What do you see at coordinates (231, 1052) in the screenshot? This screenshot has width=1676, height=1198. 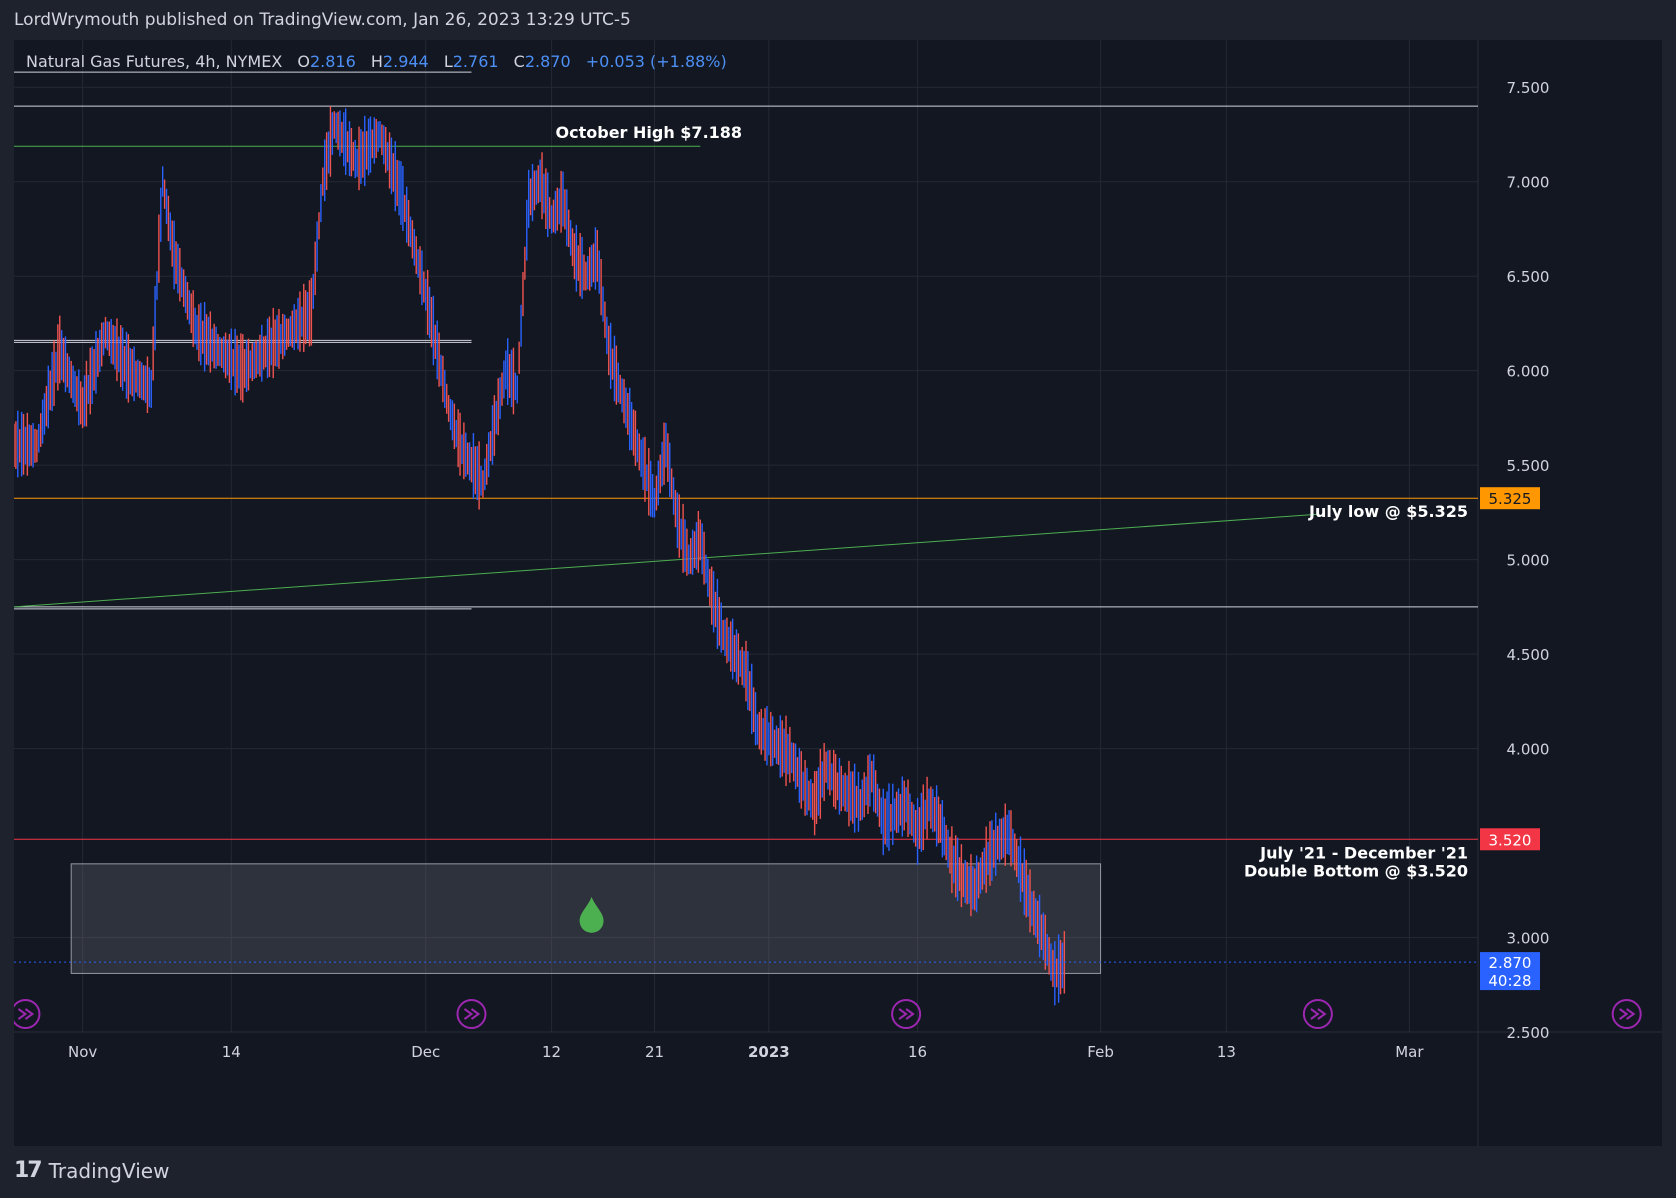 I see `x-tick-label: 14` at bounding box center [231, 1052].